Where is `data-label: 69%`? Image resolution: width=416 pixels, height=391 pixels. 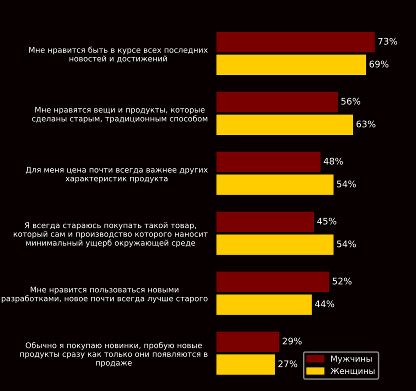 data-label: 69% is located at coordinates (379, 64).